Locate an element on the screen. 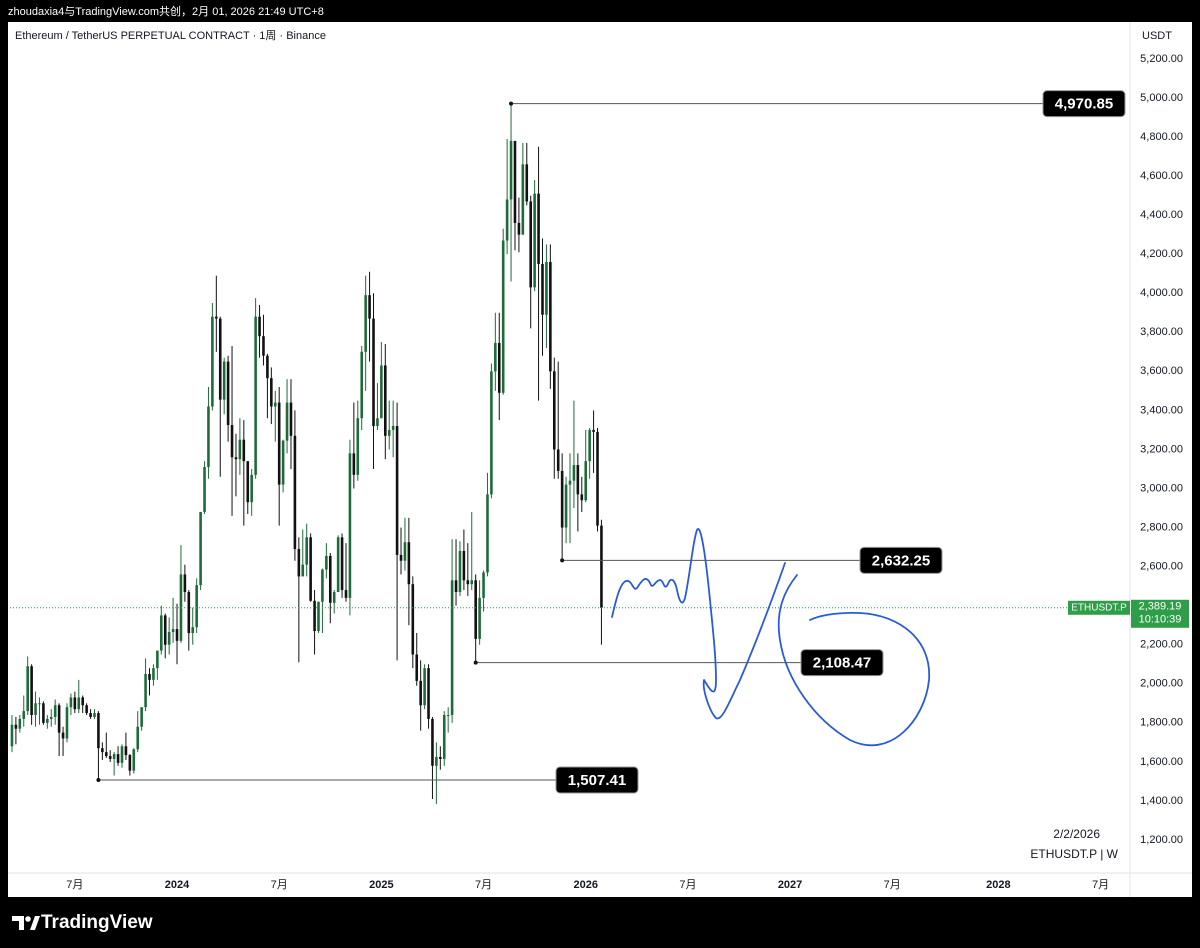 Image resolution: width=1200 pixels, height=948 pixels. hand-stroke is located at coordinates (853, 660).